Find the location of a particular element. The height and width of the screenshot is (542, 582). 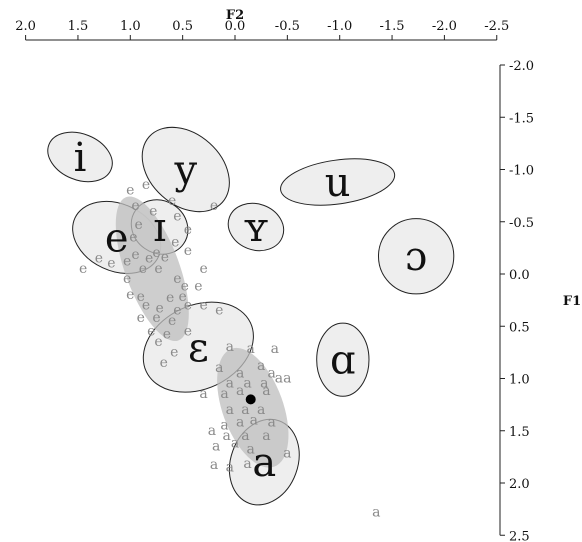

x-tick-label: 2.0 is located at coordinates (25, 26).